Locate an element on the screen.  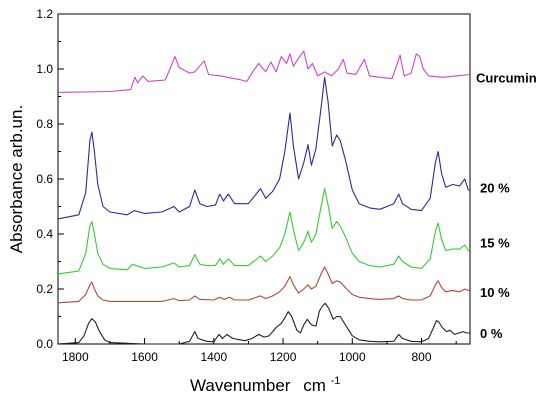
y-tick-label: 0.6 is located at coordinates (44, 179).